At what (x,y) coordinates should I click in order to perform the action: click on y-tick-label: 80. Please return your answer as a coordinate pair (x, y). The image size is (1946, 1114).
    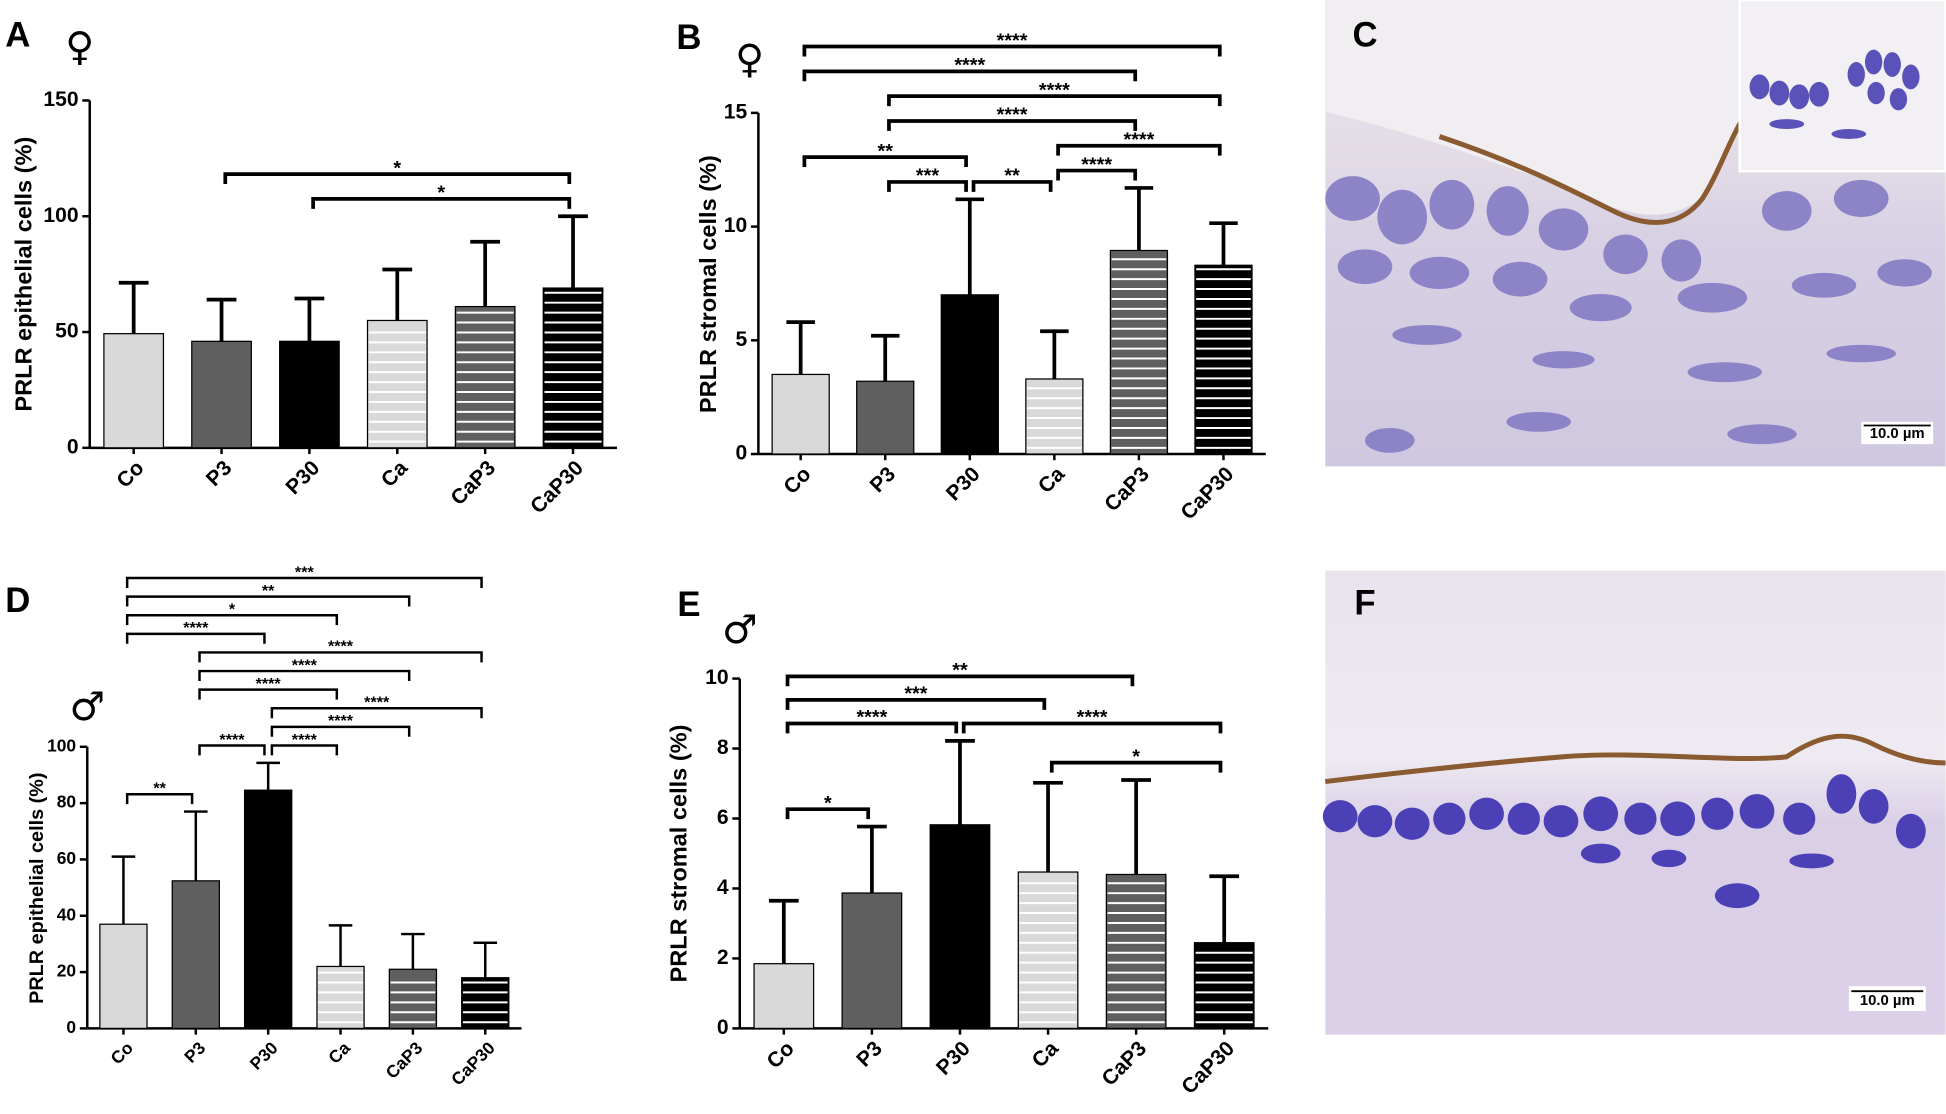
    Looking at the image, I should click on (66, 802).